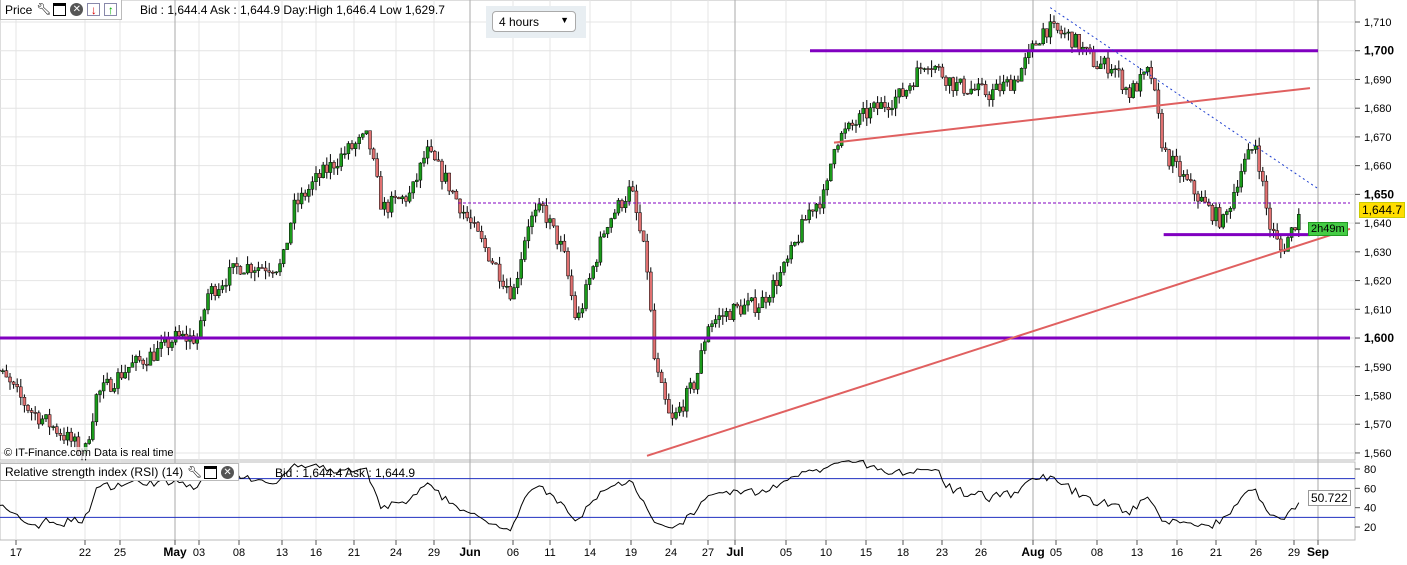 The width and height of the screenshot is (1407, 565). Describe the element at coordinates (199, 553) in the screenshot. I see `x-tick-label: 03` at that location.